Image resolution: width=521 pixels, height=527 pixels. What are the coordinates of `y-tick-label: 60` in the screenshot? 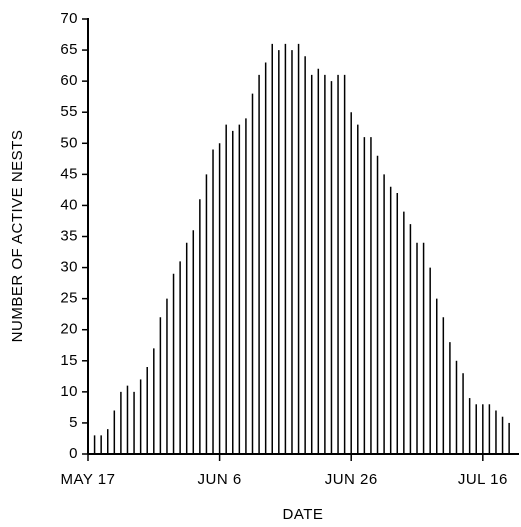 It's located at (69, 80).